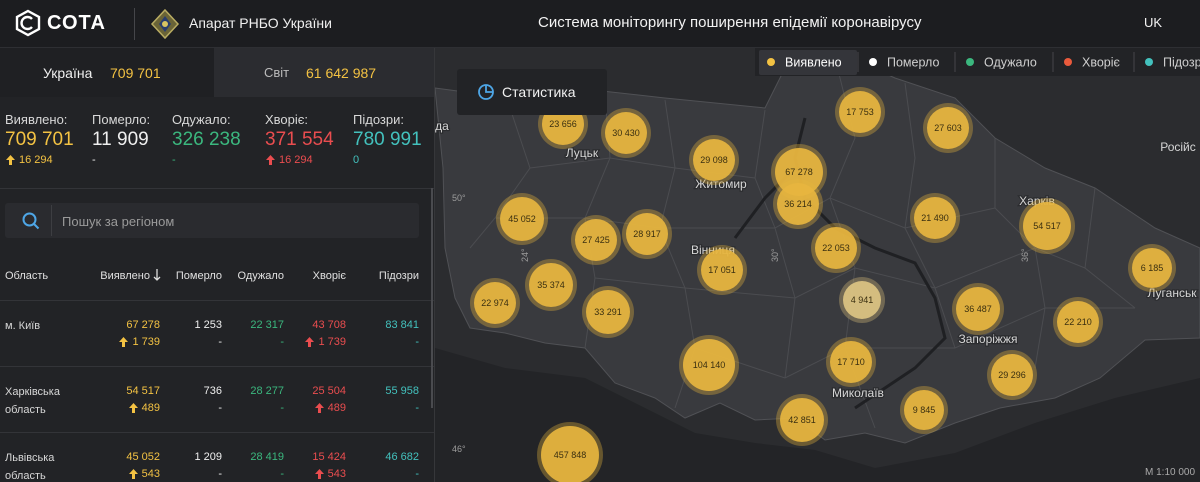 The width and height of the screenshot is (1200, 482). I want to click on button-icon, so click(489, 89).